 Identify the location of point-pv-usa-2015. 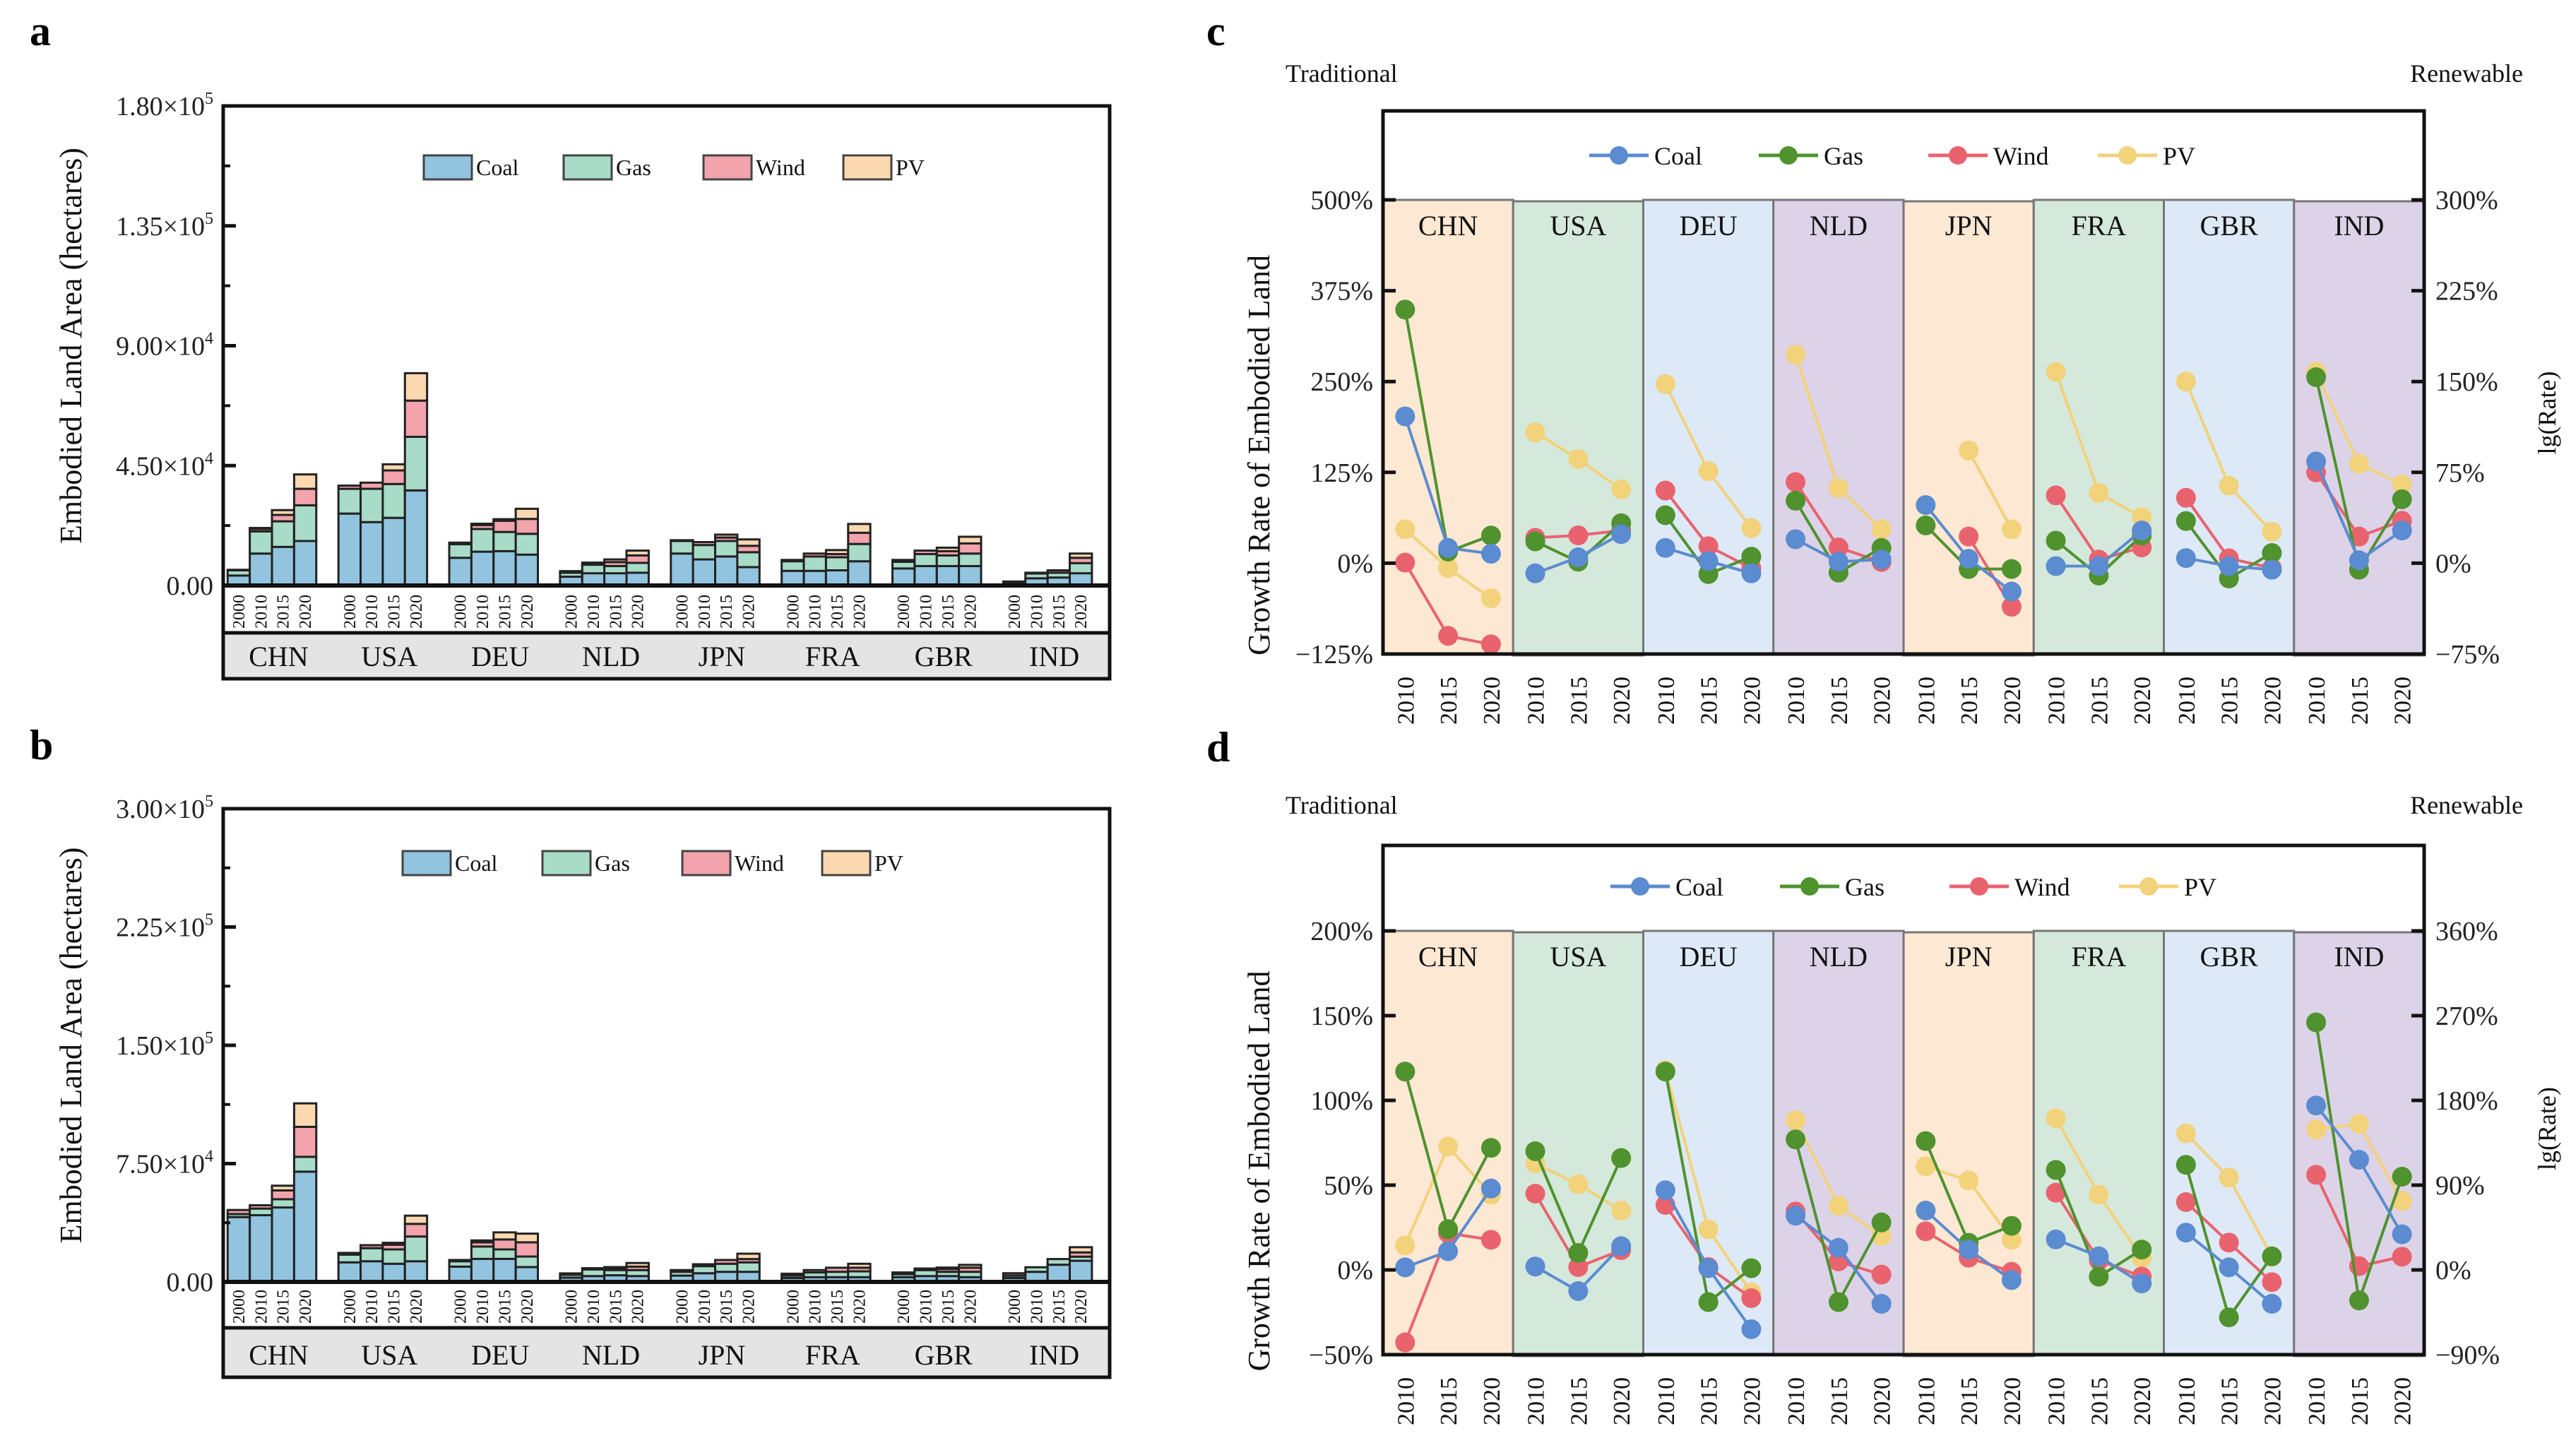
(1578, 458).